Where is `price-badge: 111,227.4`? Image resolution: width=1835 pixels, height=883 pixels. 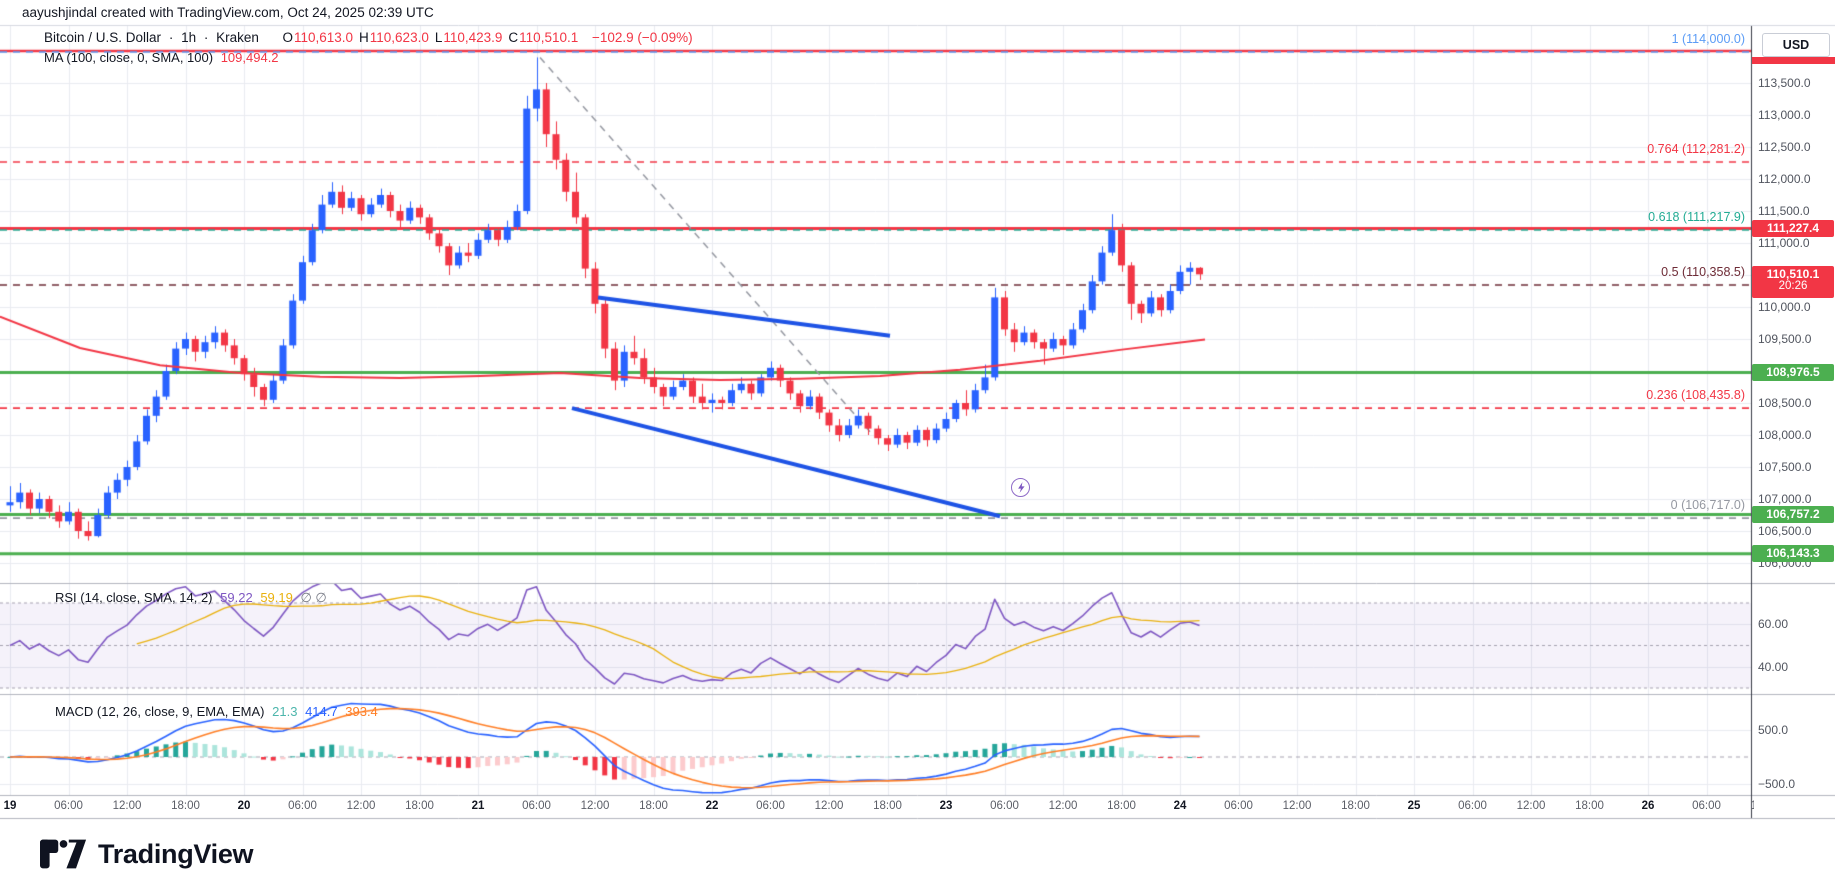
price-badge: 111,227.4 is located at coordinates (1793, 228).